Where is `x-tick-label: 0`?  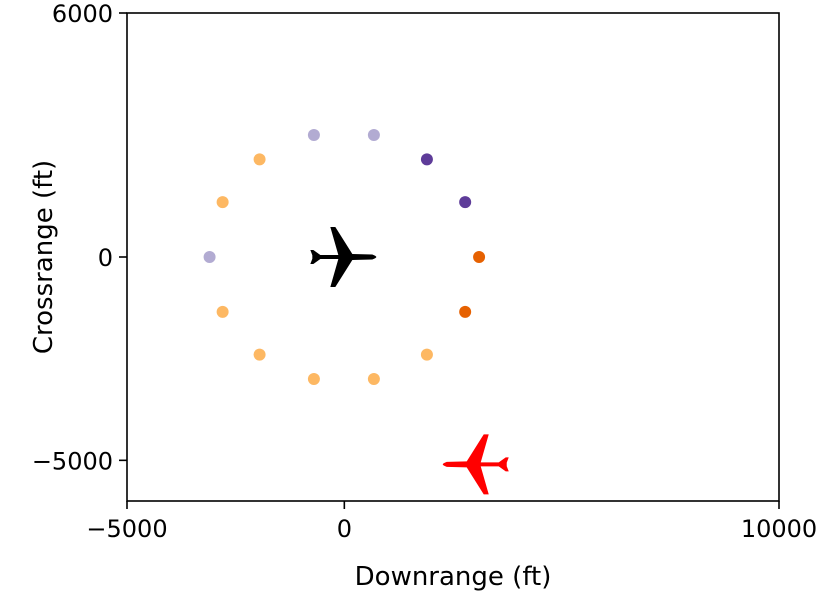
x-tick-label: 0 is located at coordinates (344, 529).